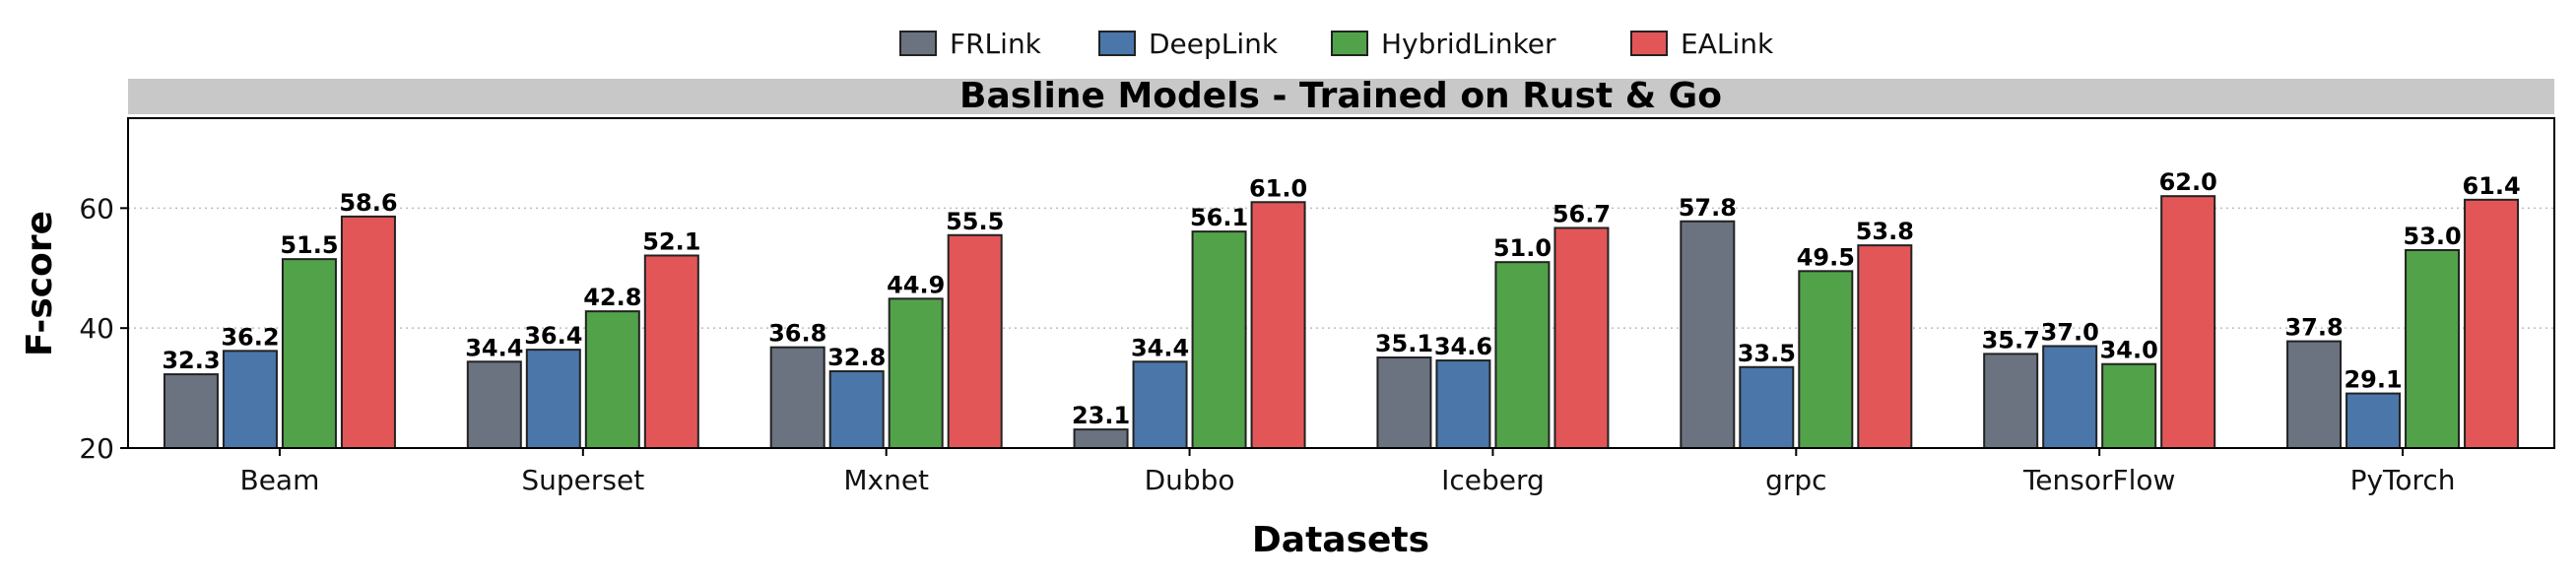  I want to click on y-tick-label: 40, so click(97, 329).